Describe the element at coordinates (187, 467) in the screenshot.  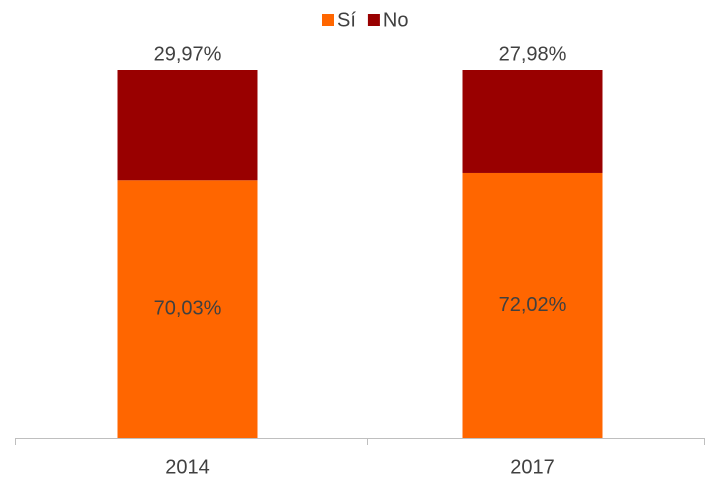
I see `x-tick-label: 2014` at that location.